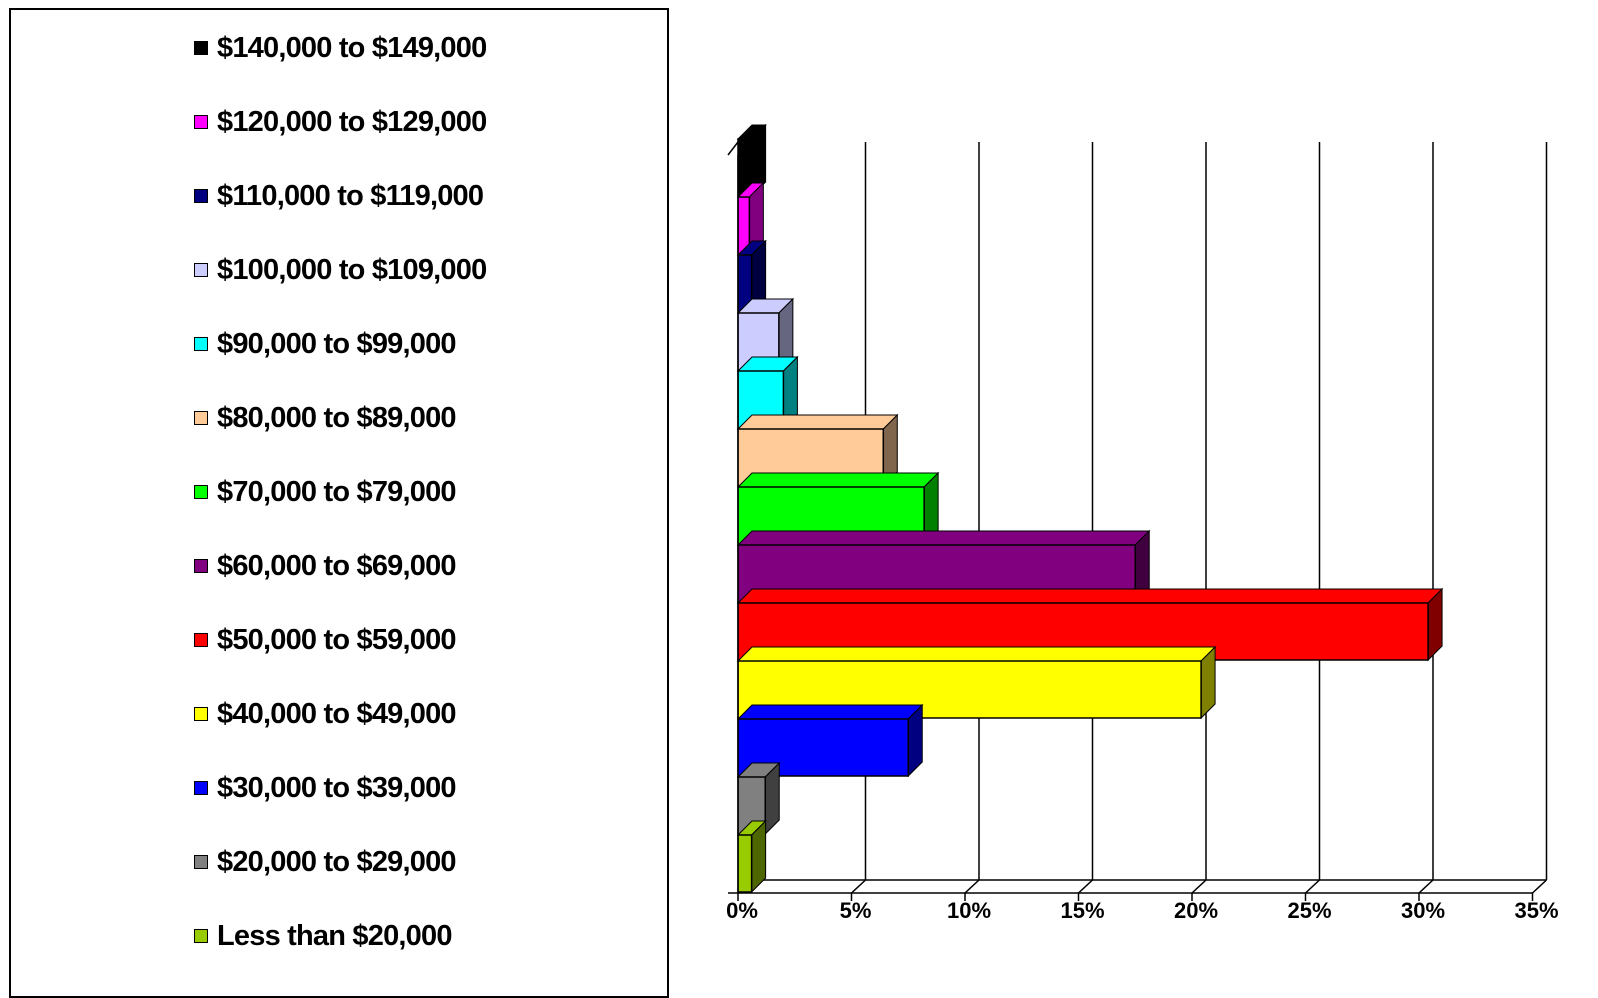  I want to click on legend-item: $110,000 to $119,000, so click(339, 195).